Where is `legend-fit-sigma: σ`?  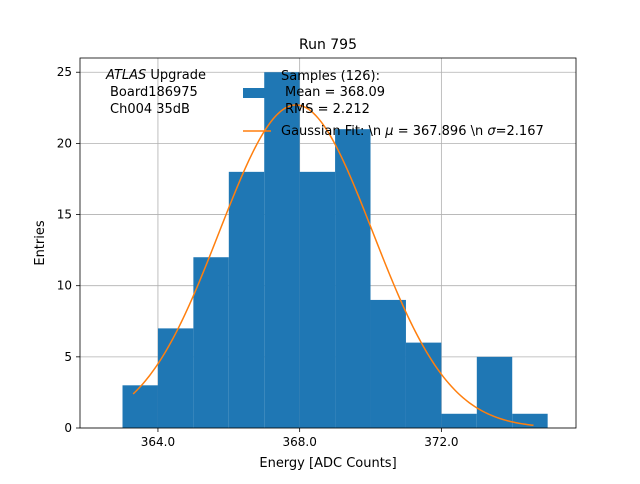 legend-fit-sigma: σ is located at coordinates (491, 131).